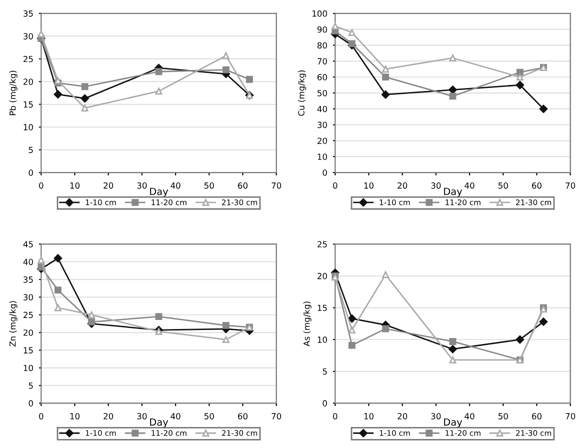 The height and width of the screenshot is (448, 588). What do you see at coordinates (28, 244) in the screenshot?
I see `y-tick-label: 45` at bounding box center [28, 244].